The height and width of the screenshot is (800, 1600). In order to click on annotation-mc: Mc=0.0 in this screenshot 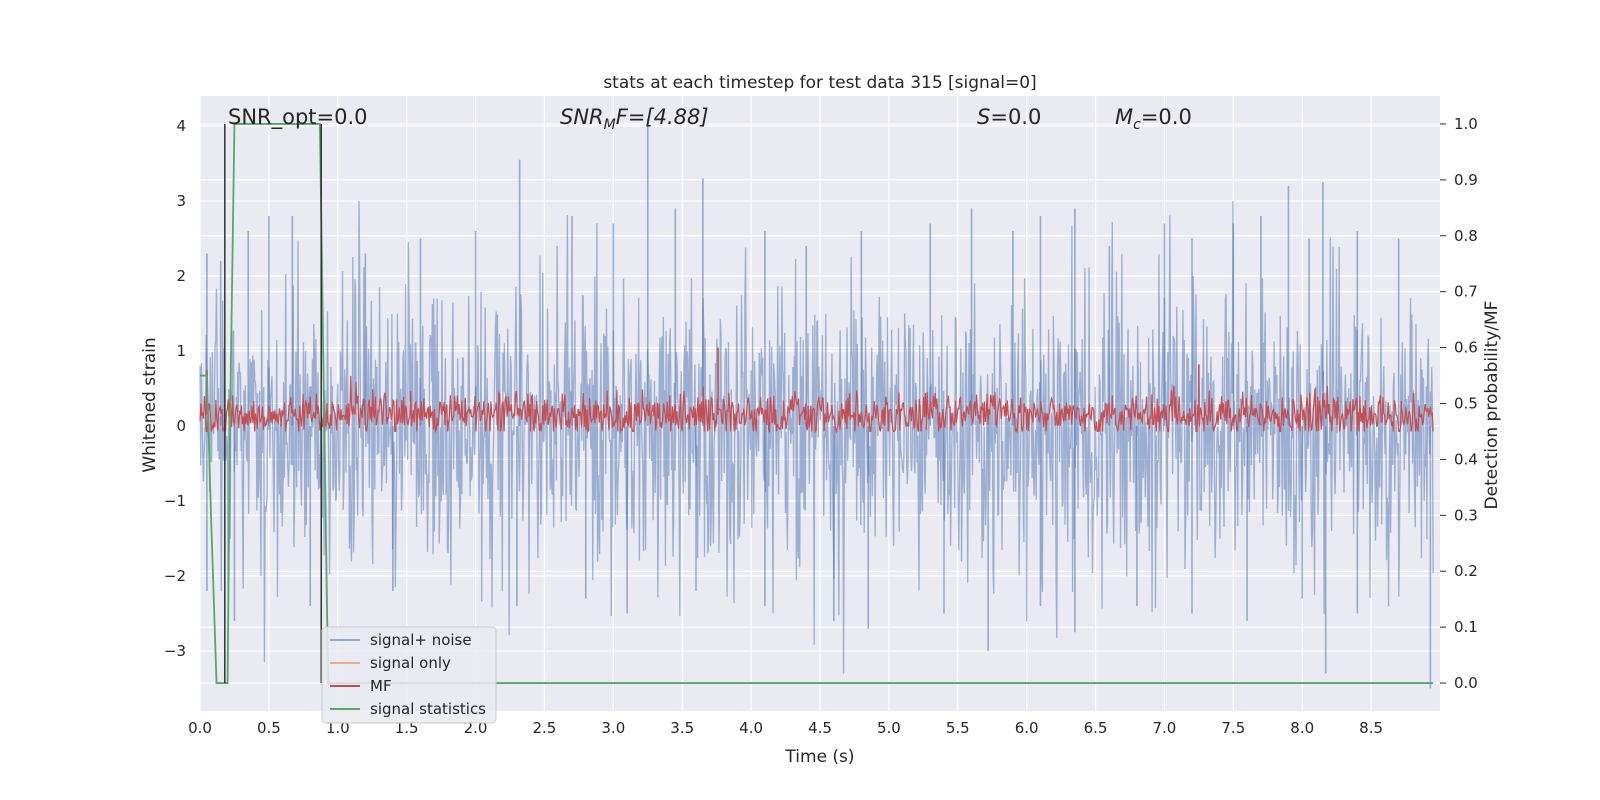, I will do `click(1153, 119)`.